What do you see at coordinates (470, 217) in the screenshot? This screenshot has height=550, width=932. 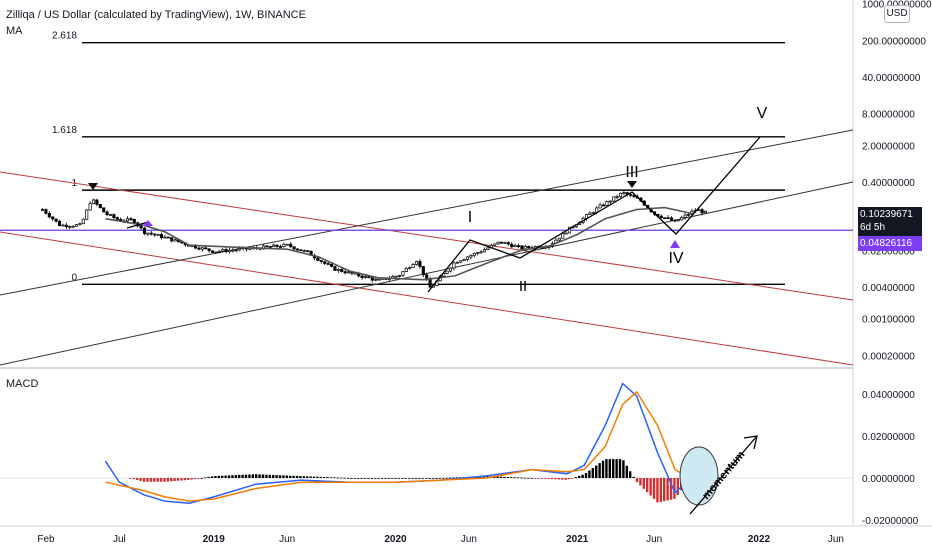 I see `wave-label-1: I` at bounding box center [470, 217].